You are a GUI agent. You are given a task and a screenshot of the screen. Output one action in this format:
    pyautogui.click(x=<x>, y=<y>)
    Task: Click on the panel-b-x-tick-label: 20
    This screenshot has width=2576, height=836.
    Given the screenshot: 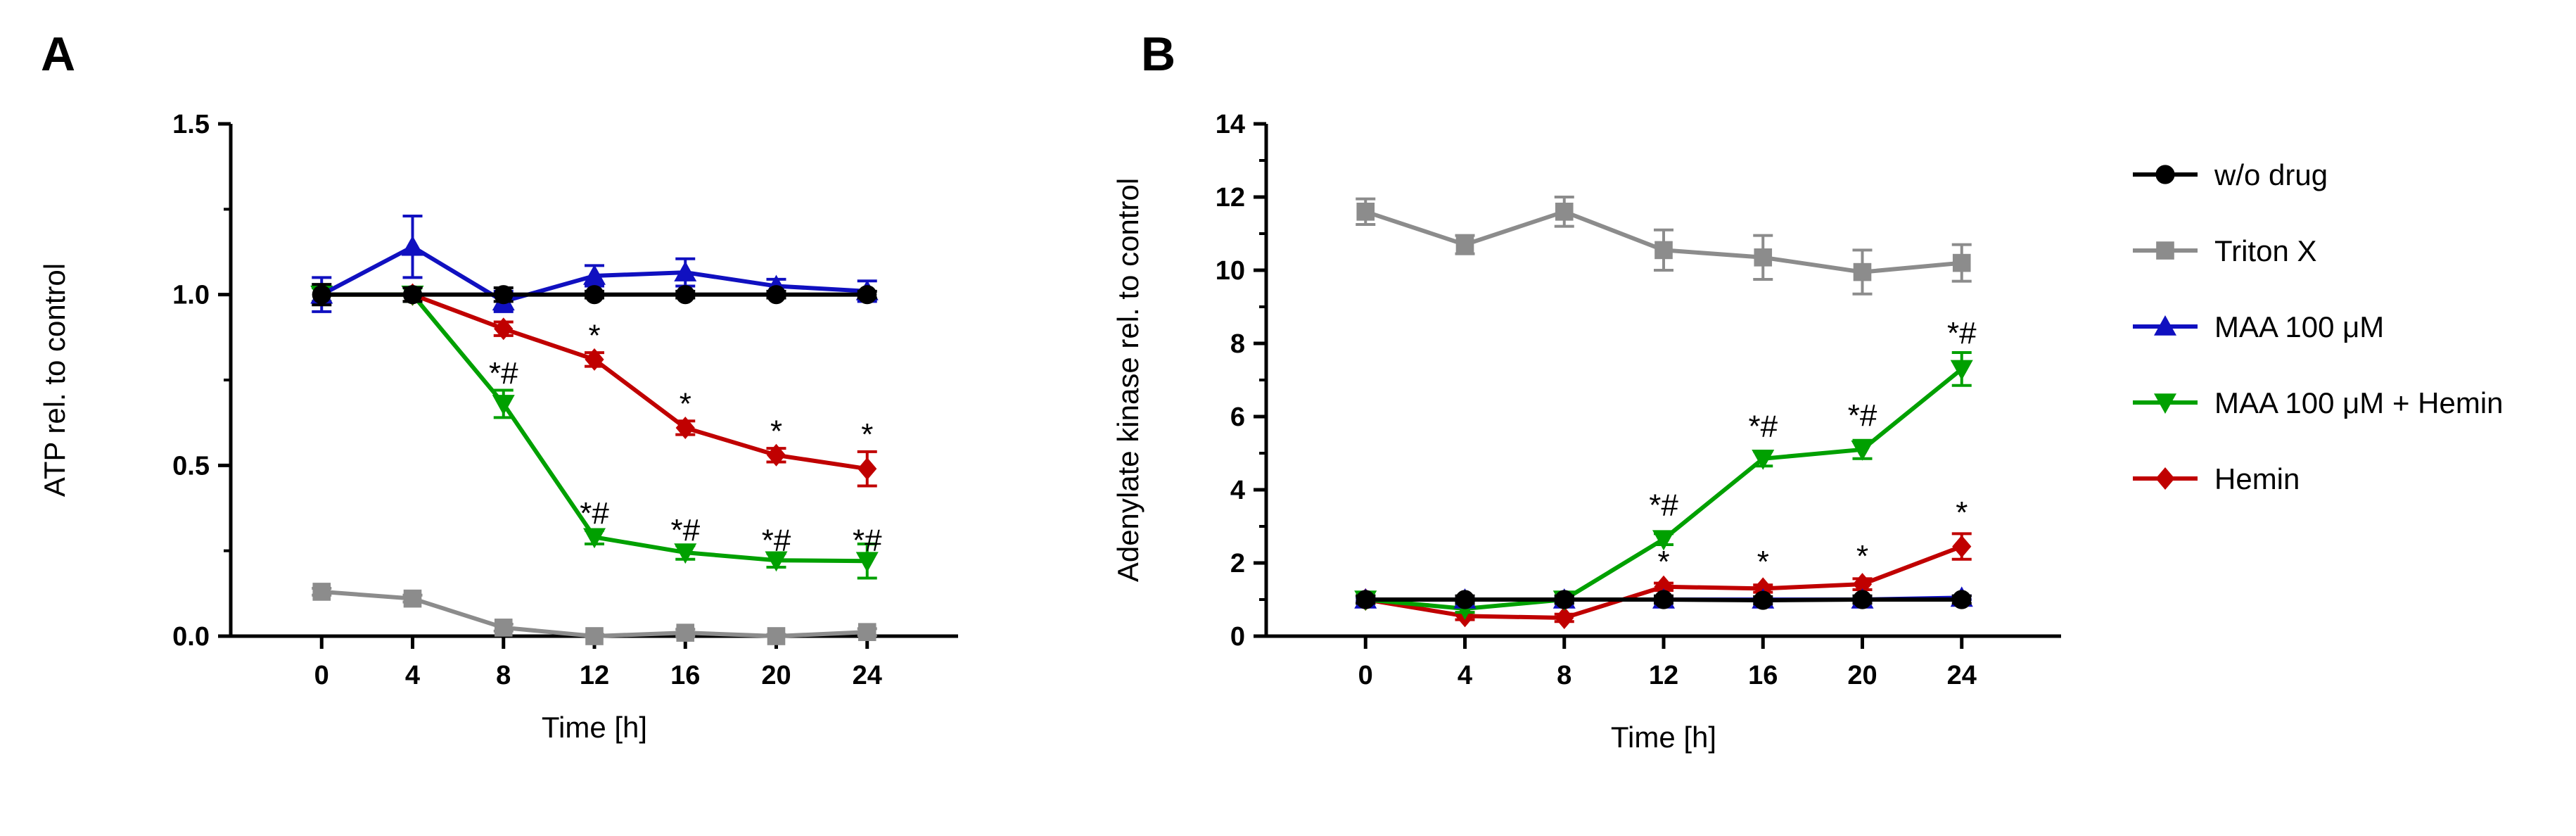 What is the action you would take?
    pyautogui.click(x=1862, y=675)
    